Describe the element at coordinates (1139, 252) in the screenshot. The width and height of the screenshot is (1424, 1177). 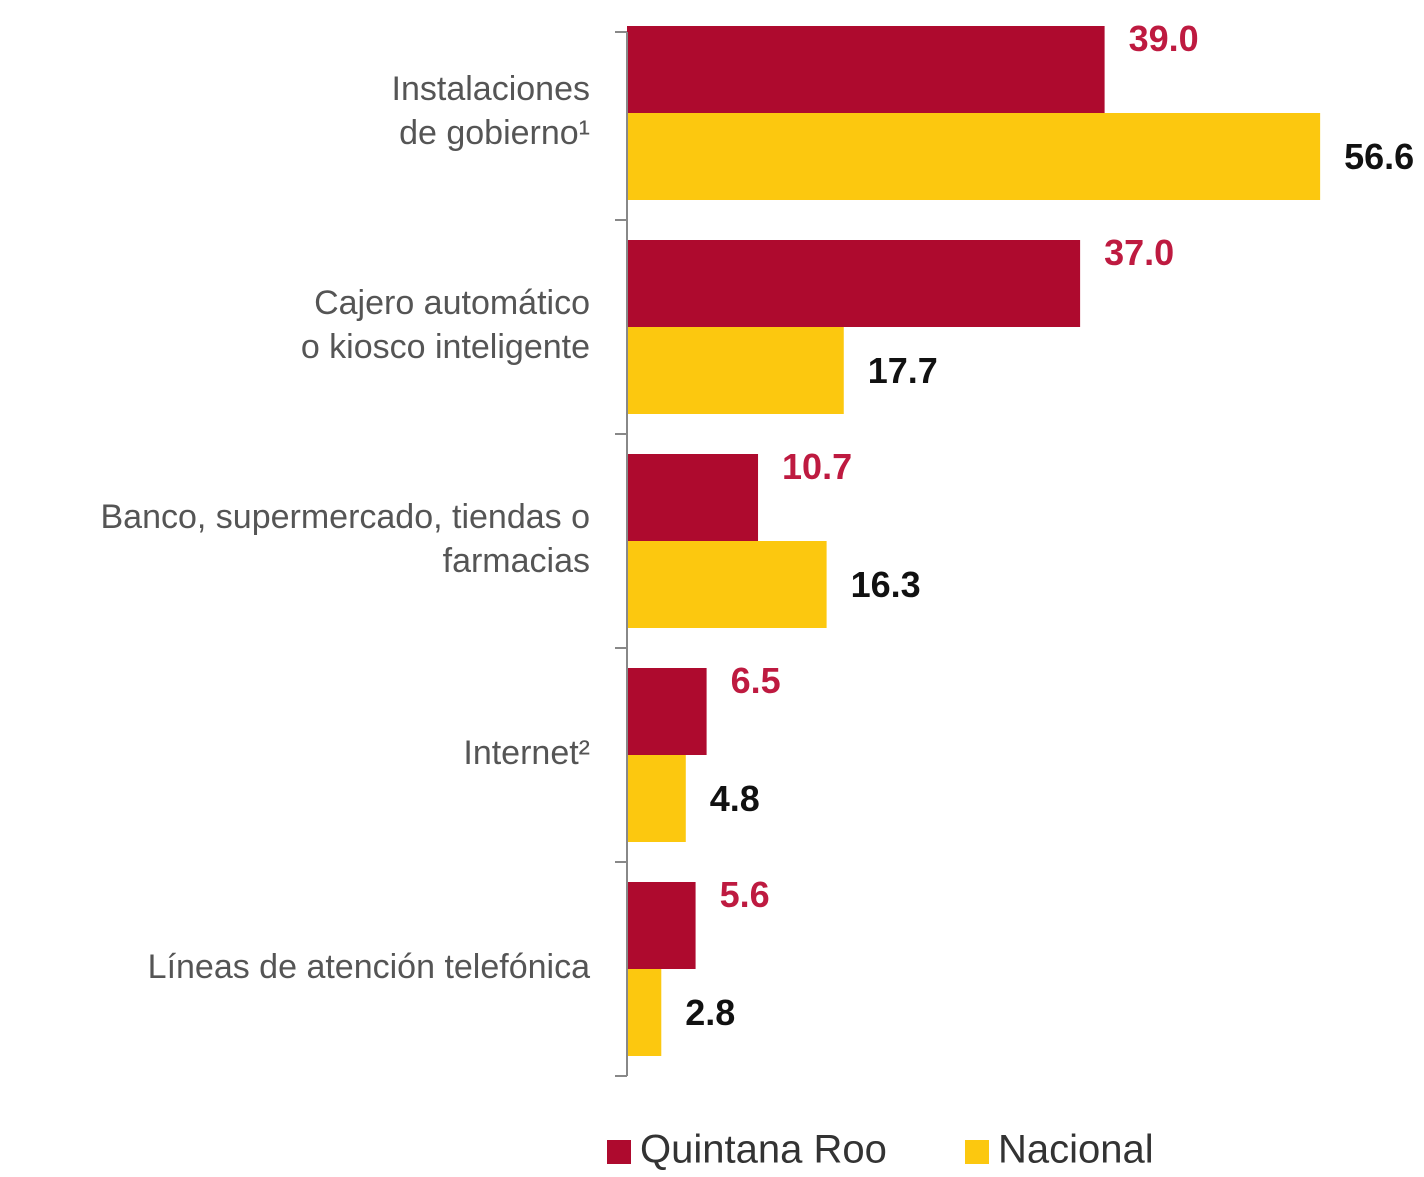
I see `value-label: 37.0` at that location.